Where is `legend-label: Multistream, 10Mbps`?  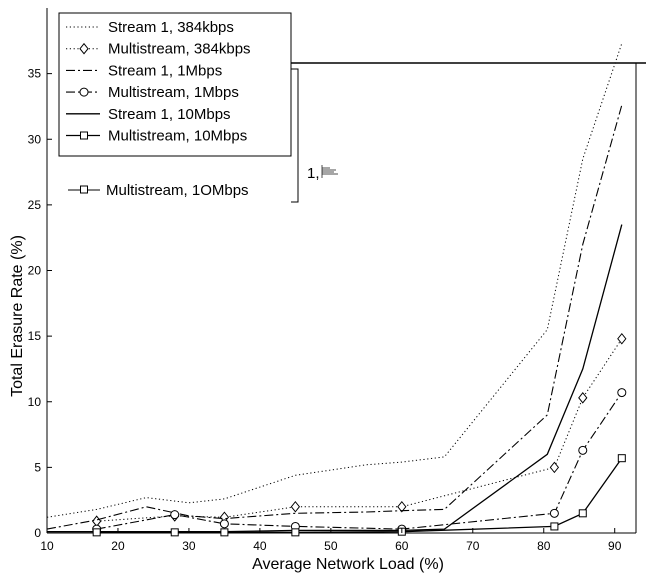 legend-label: Multistream, 10Mbps is located at coordinates (177, 136).